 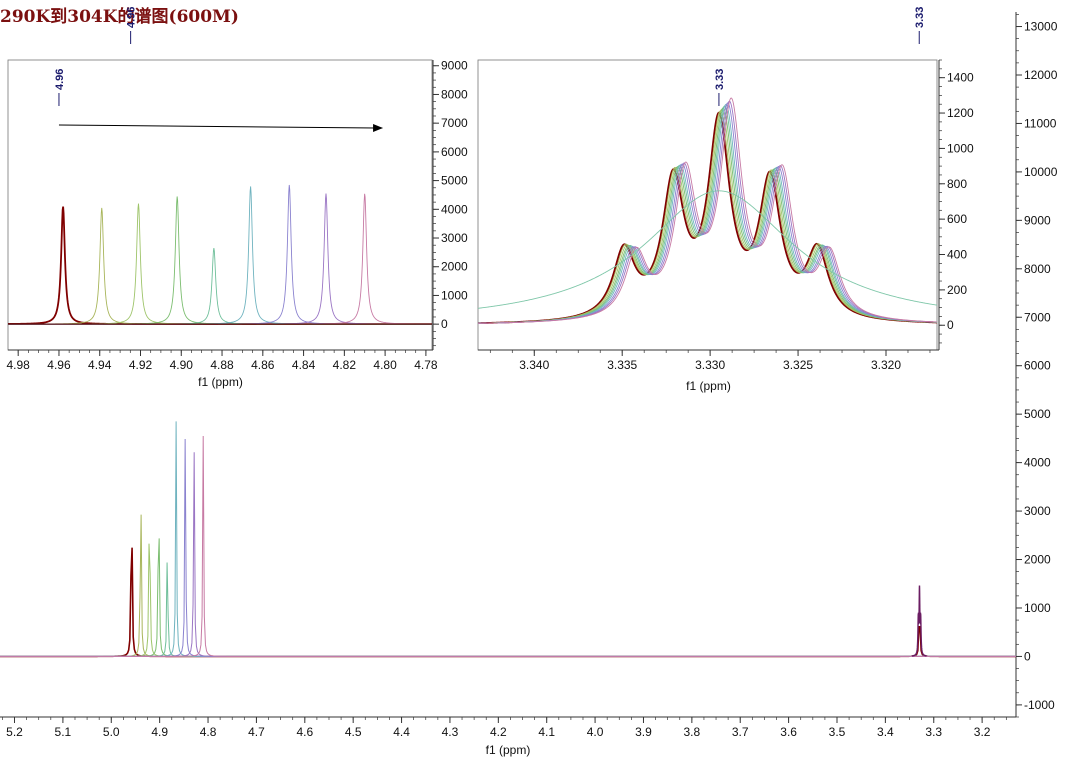 What do you see at coordinates (534, 365) in the screenshot?
I see `inset-right-x-tick-label: 3.340` at bounding box center [534, 365].